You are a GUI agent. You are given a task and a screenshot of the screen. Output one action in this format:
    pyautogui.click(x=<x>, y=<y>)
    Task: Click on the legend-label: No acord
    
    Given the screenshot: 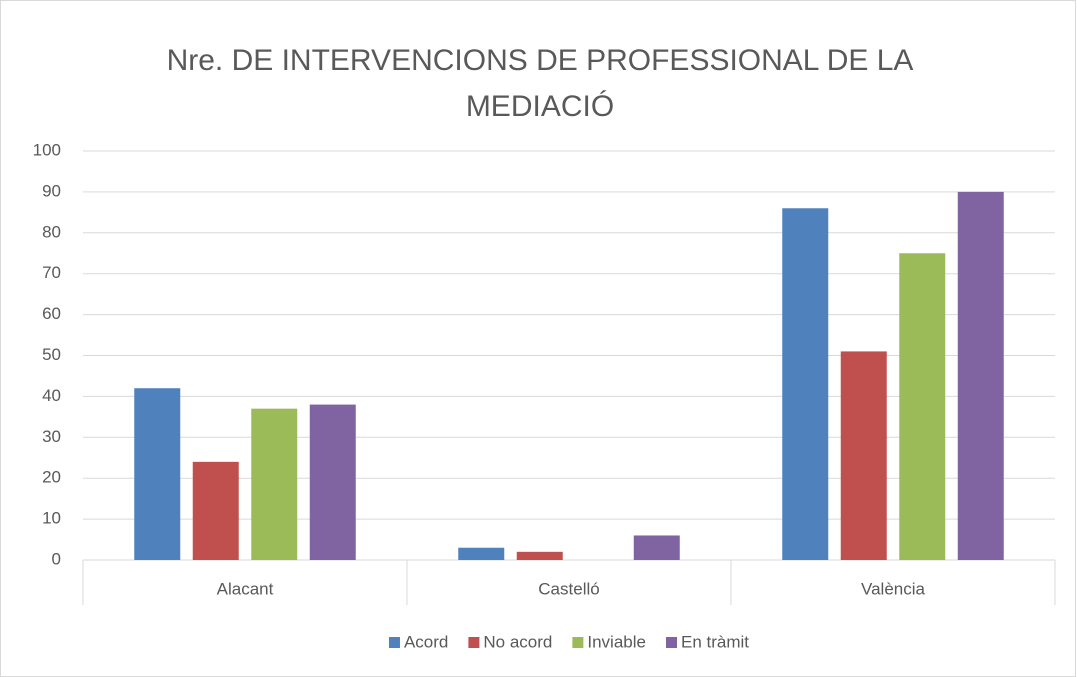 What is the action you would take?
    pyautogui.click(x=517, y=641)
    